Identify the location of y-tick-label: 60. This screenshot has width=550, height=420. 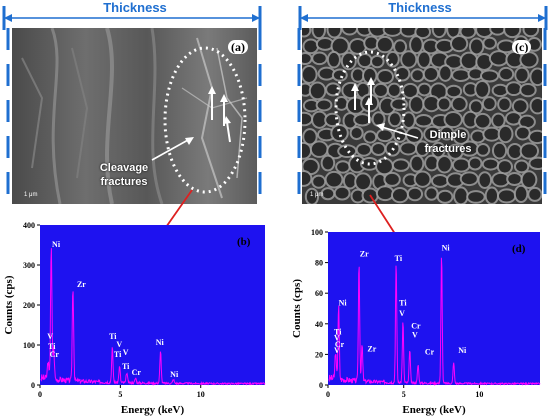
(319, 293).